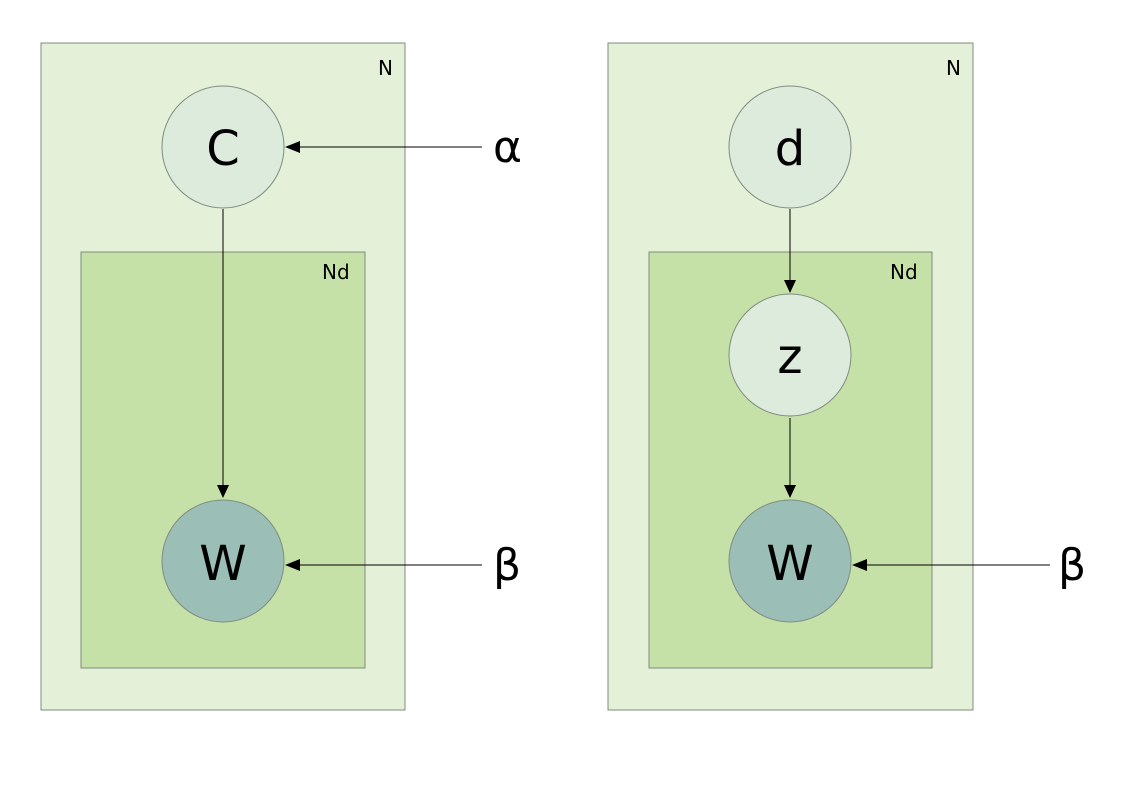 The height and width of the screenshot is (794, 1123). What do you see at coordinates (222, 564) in the screenshot?
I see `left-node-w-label: W` at bounding box center [222, 564].